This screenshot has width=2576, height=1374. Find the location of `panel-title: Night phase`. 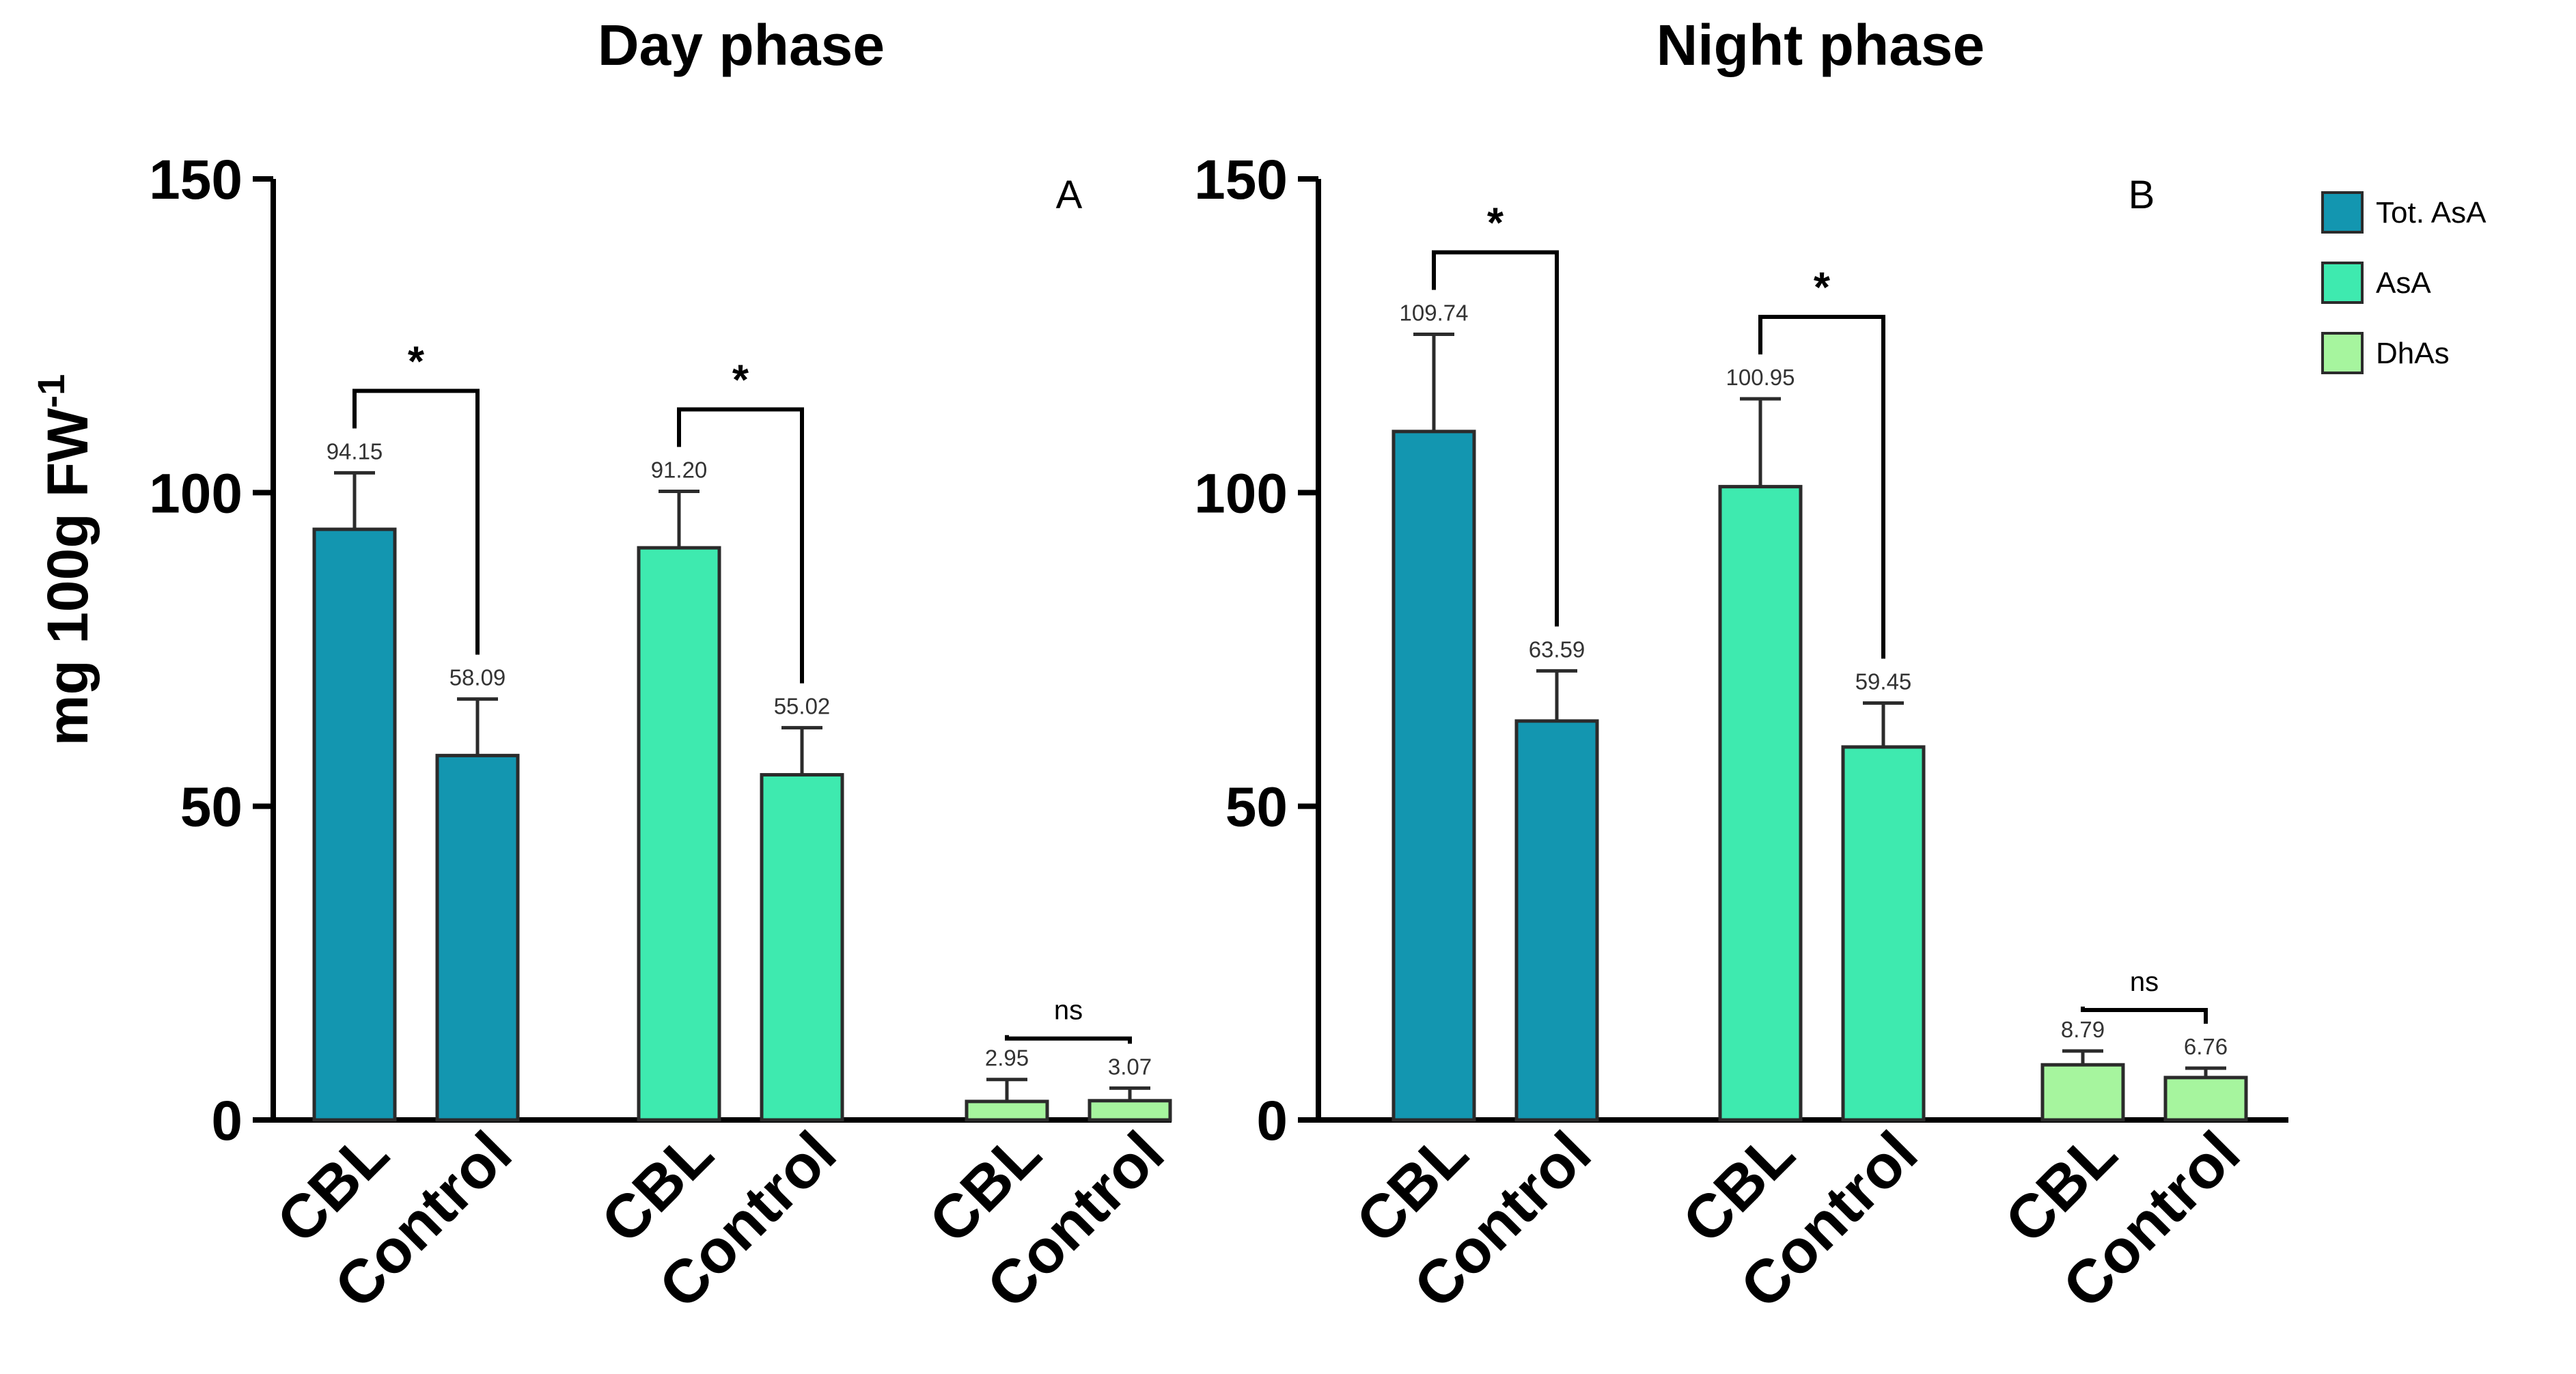

panel-title: Night phase is located at coordinates (1821, 45).